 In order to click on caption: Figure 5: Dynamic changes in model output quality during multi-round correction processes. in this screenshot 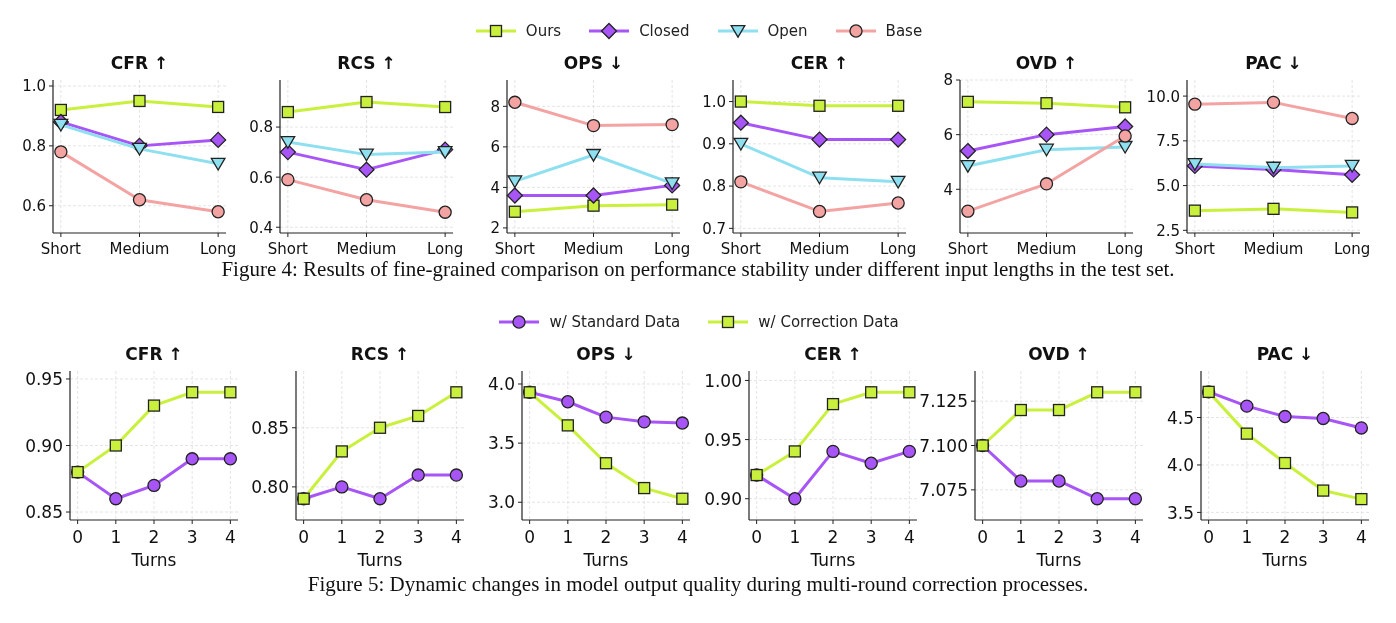, I will do `click(698, 584)`.